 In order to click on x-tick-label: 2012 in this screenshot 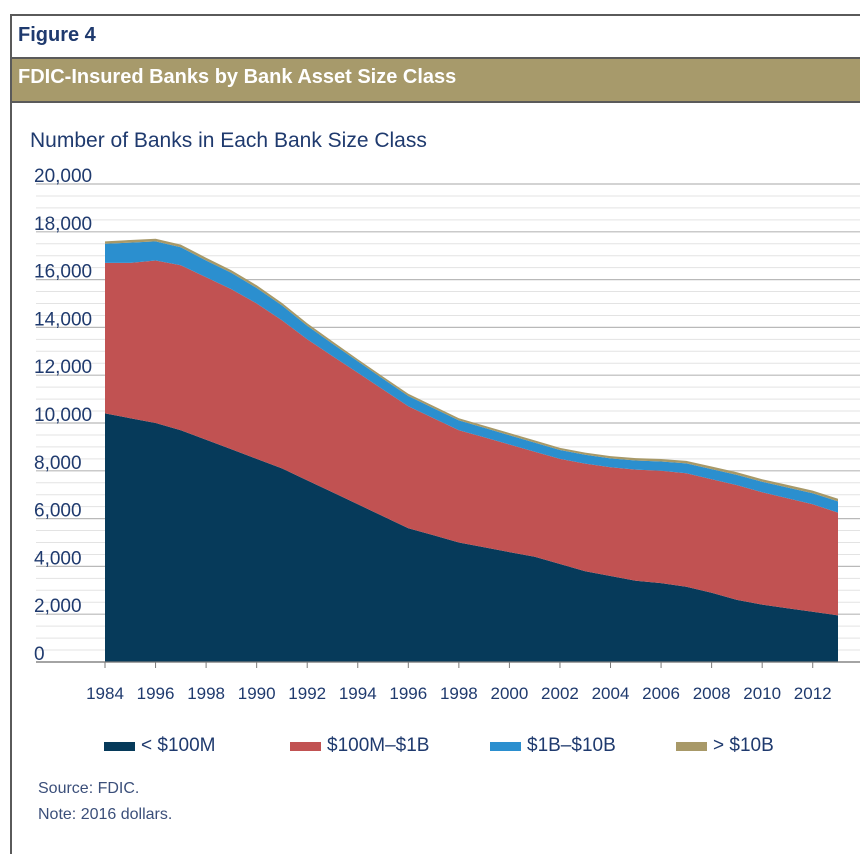, I will do `click(813, 693)`.